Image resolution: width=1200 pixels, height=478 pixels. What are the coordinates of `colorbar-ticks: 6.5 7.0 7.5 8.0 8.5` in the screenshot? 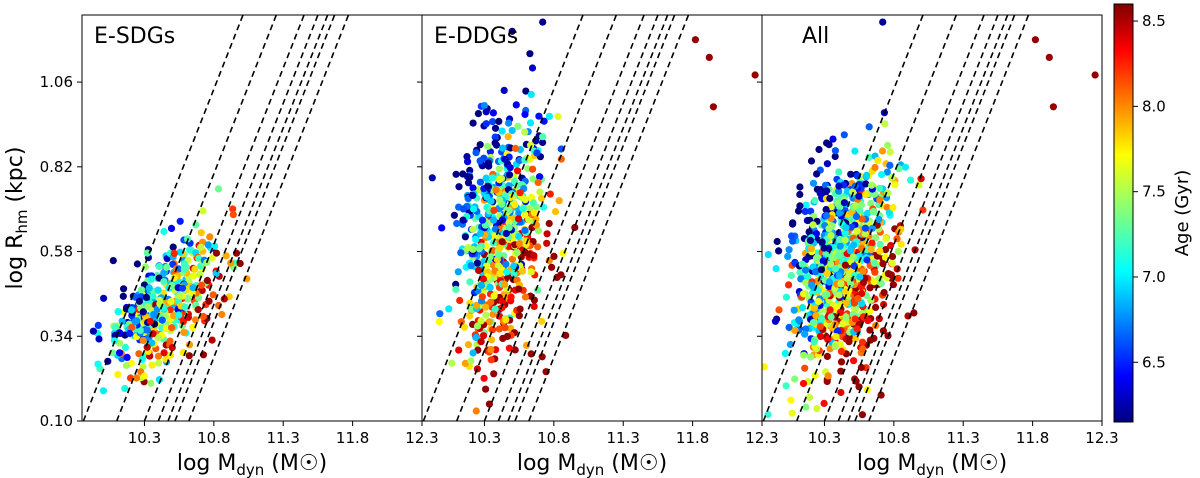 It's located at (1149, 191).